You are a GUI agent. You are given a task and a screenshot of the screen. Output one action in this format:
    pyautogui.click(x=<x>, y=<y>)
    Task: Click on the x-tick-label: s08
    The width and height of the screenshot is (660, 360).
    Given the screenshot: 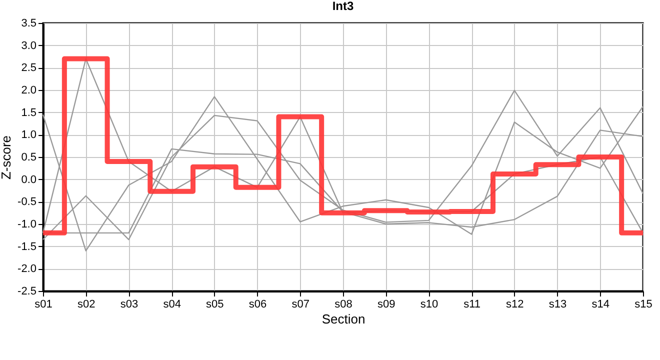 What is the action you would take?
    pyautogui.click(x=343, y=304)
    